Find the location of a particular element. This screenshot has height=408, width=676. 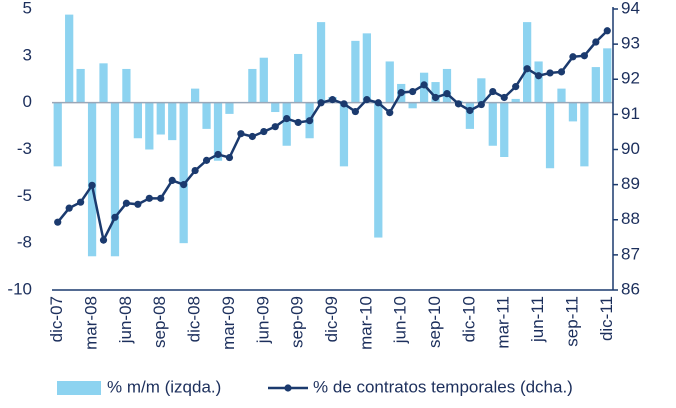

x-tick-label: sep-08 is located at coordinates (159, 322).